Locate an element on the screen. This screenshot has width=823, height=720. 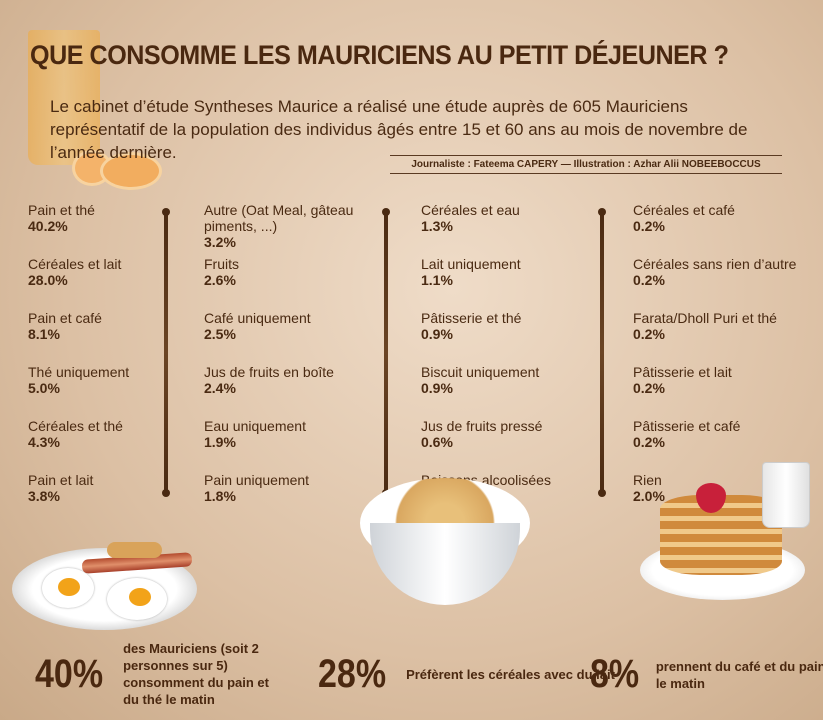
stat-item: Céréales sans rien d’autre 0.2% is located at coordinates (720, 283).